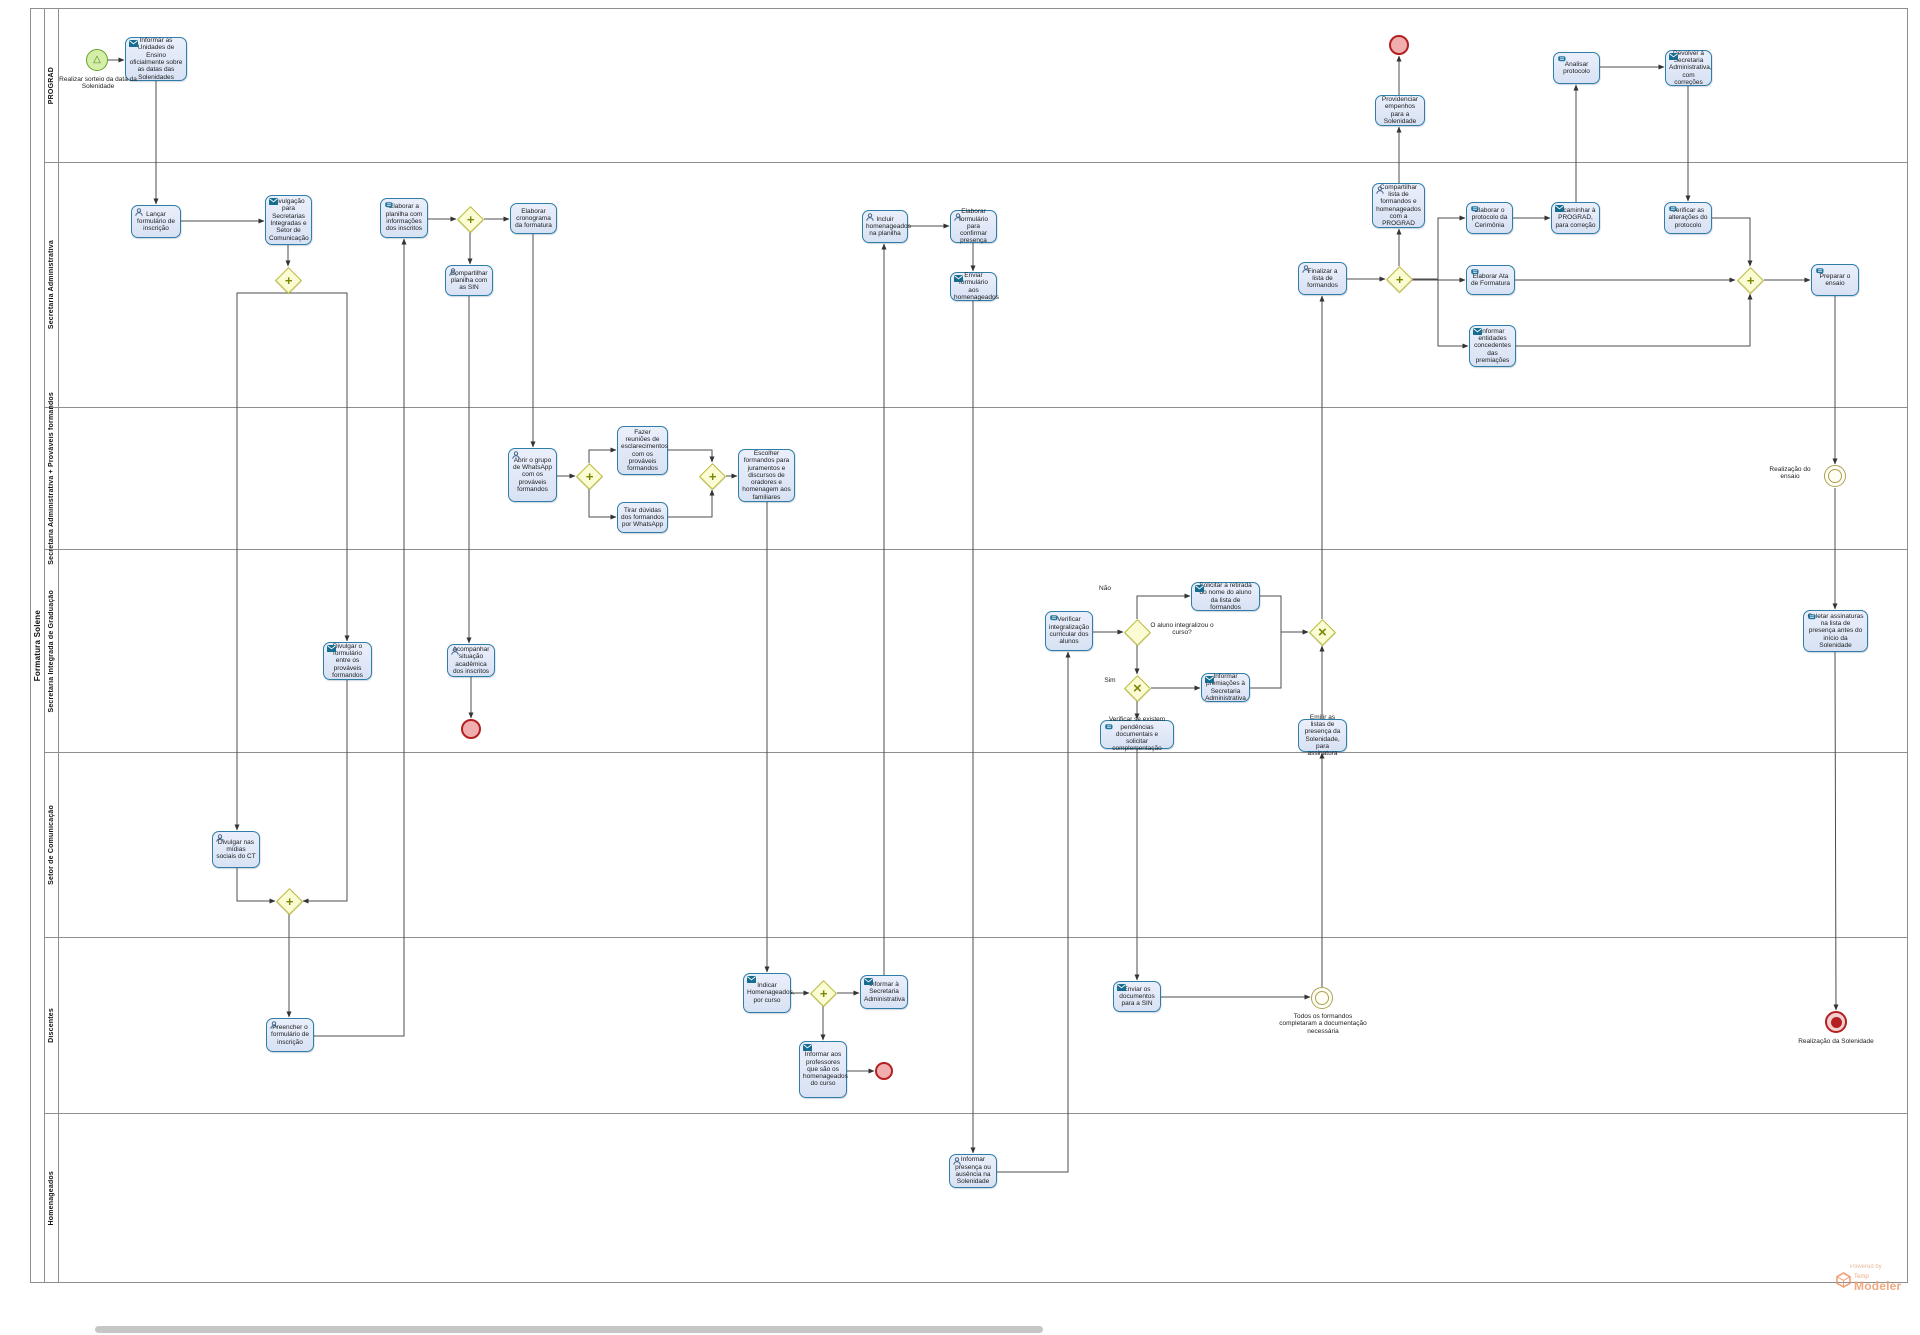 This screenshot has height=1335, width=1920. What do you see at coordinates (1322, 998) in the screenshot?
I see `event-intermediate-documentacao` at bounding box center [1322, 998].